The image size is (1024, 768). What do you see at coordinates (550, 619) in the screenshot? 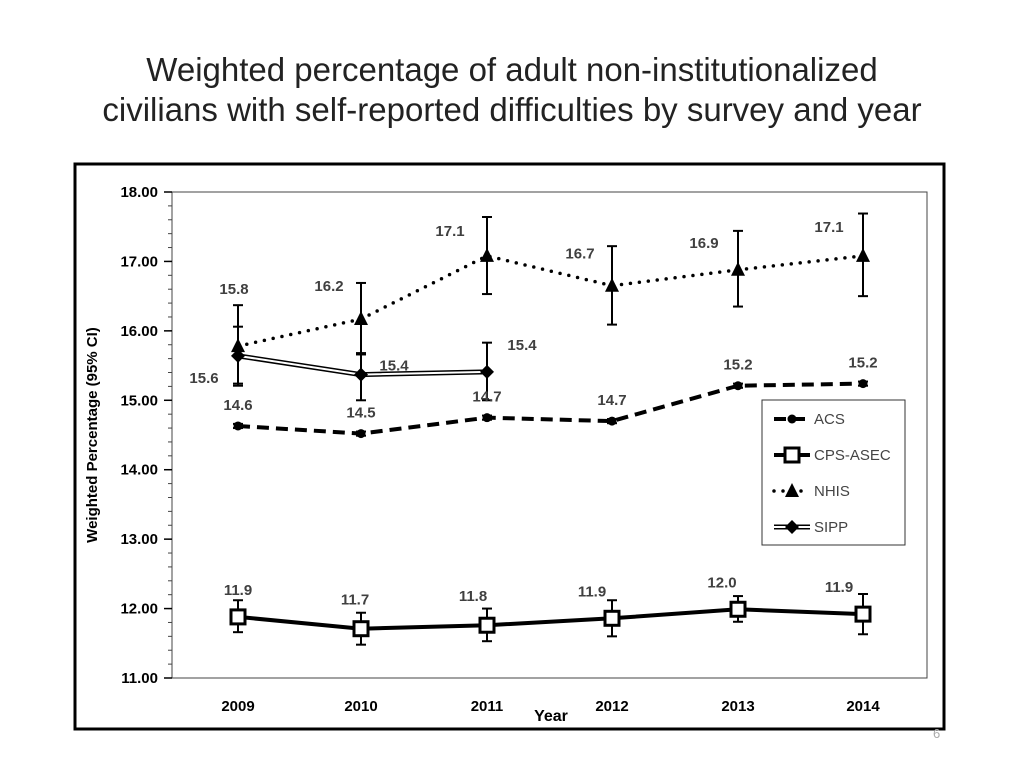
I see `series-line-cps-asec` at bounding box center [550, 619].